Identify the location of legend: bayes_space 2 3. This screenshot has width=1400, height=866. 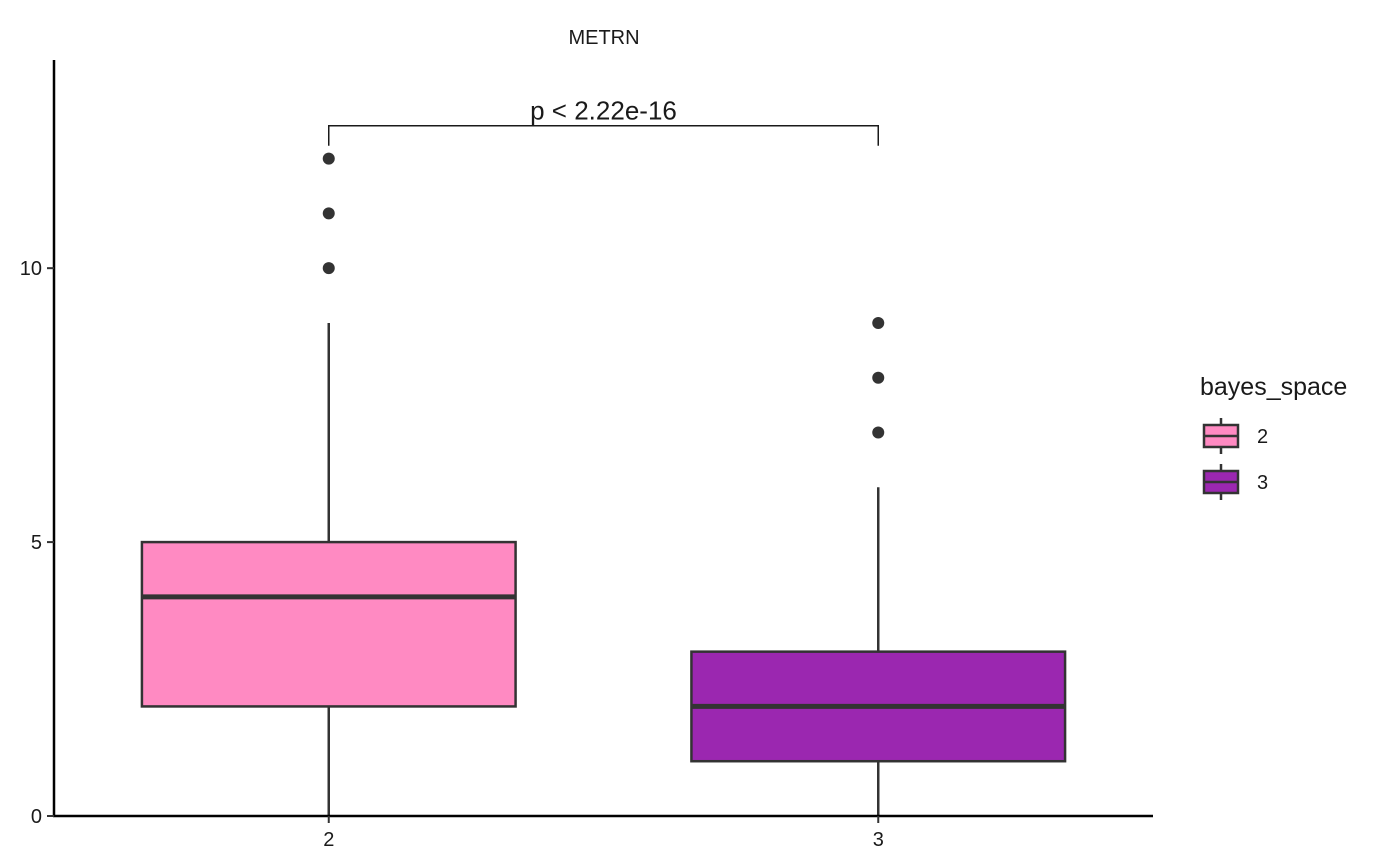
(1273, 436).